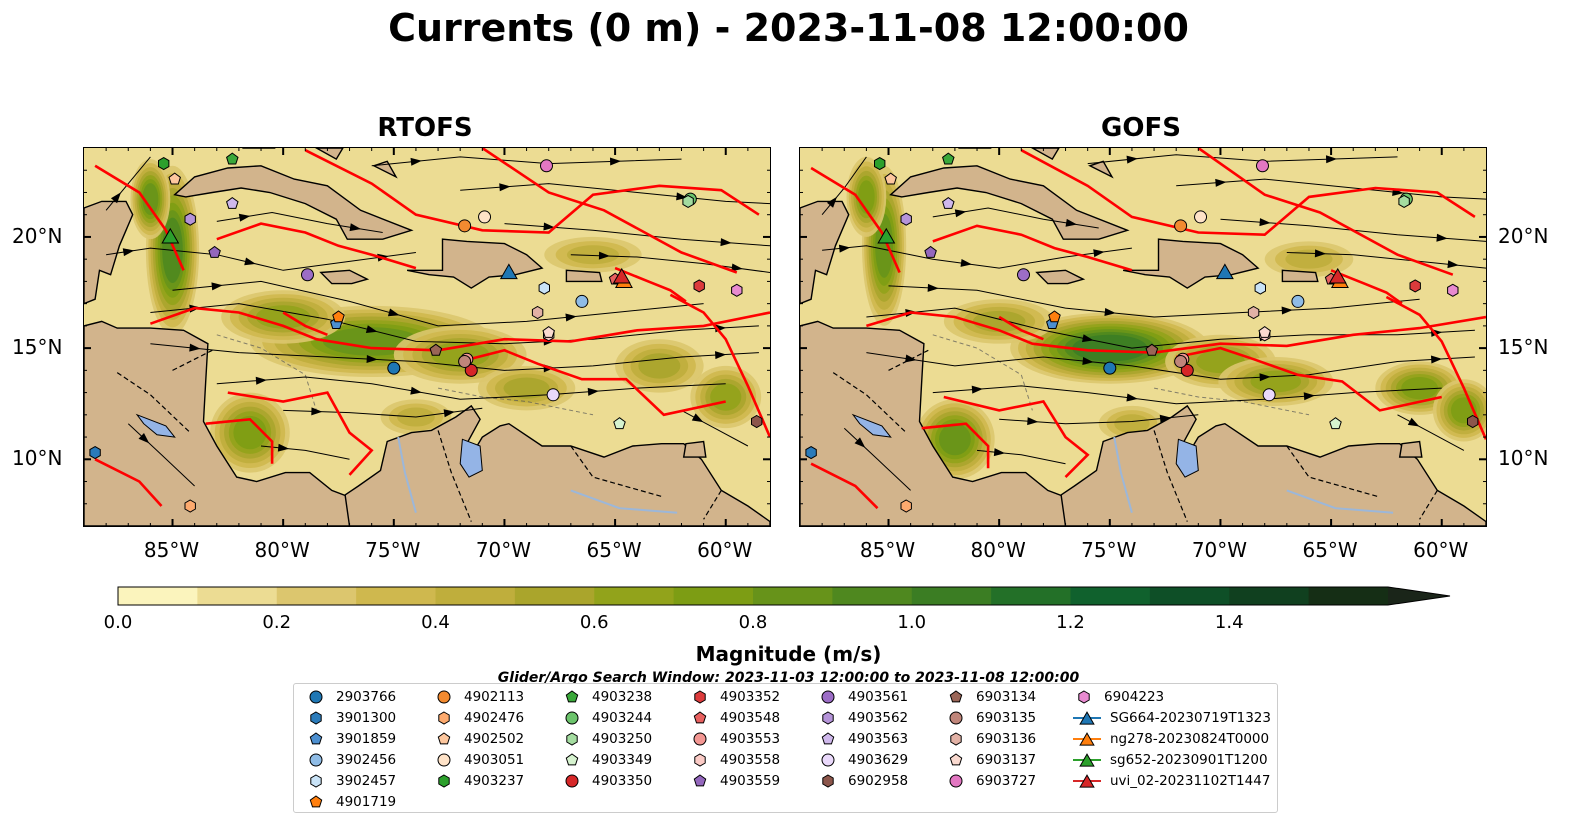  What do you see at coordinates (1170, 759) in the screenshot?
I see `legend-entry: sg652-20230901T1200` at bounding box center [1170, 759].